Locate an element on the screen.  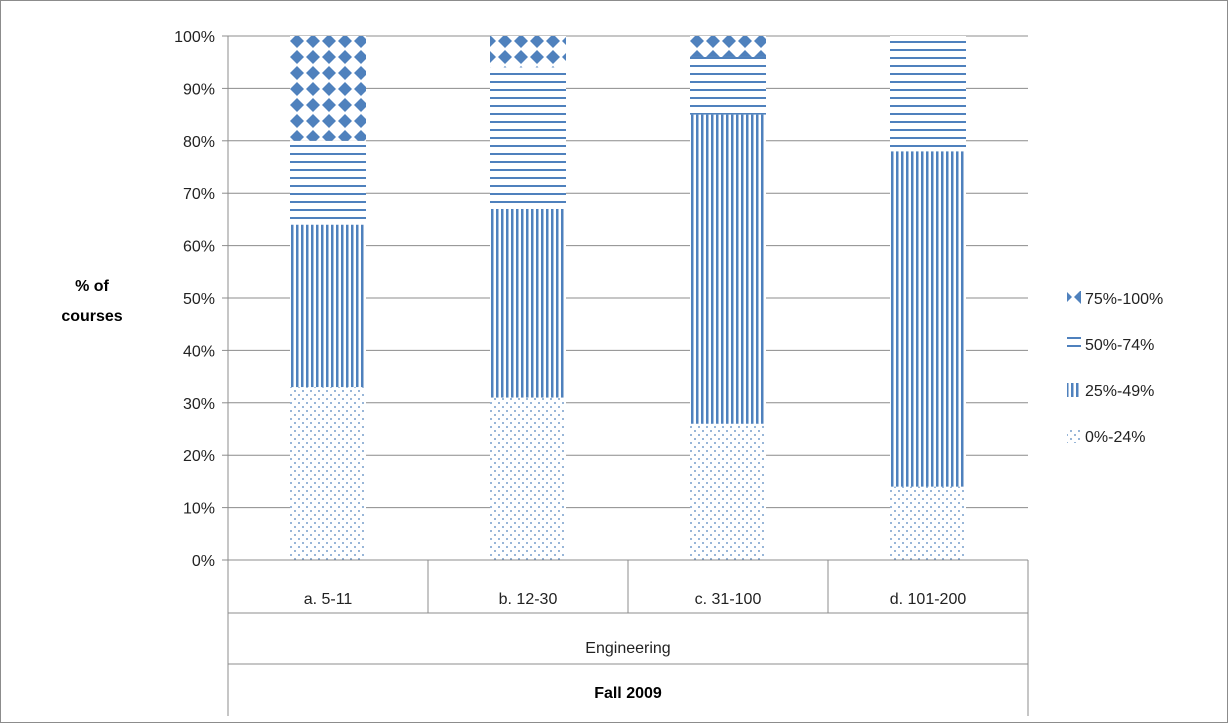
legend-item: 25%-49% is located at coordinates (1110, 391).